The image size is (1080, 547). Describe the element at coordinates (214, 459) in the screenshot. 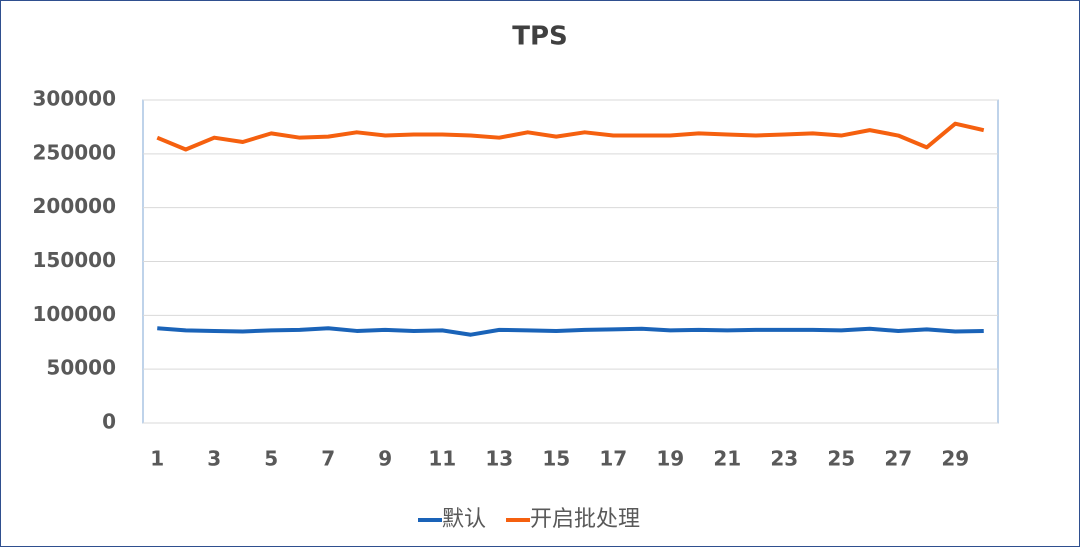

I see `x-tick-label: 3` at that location.